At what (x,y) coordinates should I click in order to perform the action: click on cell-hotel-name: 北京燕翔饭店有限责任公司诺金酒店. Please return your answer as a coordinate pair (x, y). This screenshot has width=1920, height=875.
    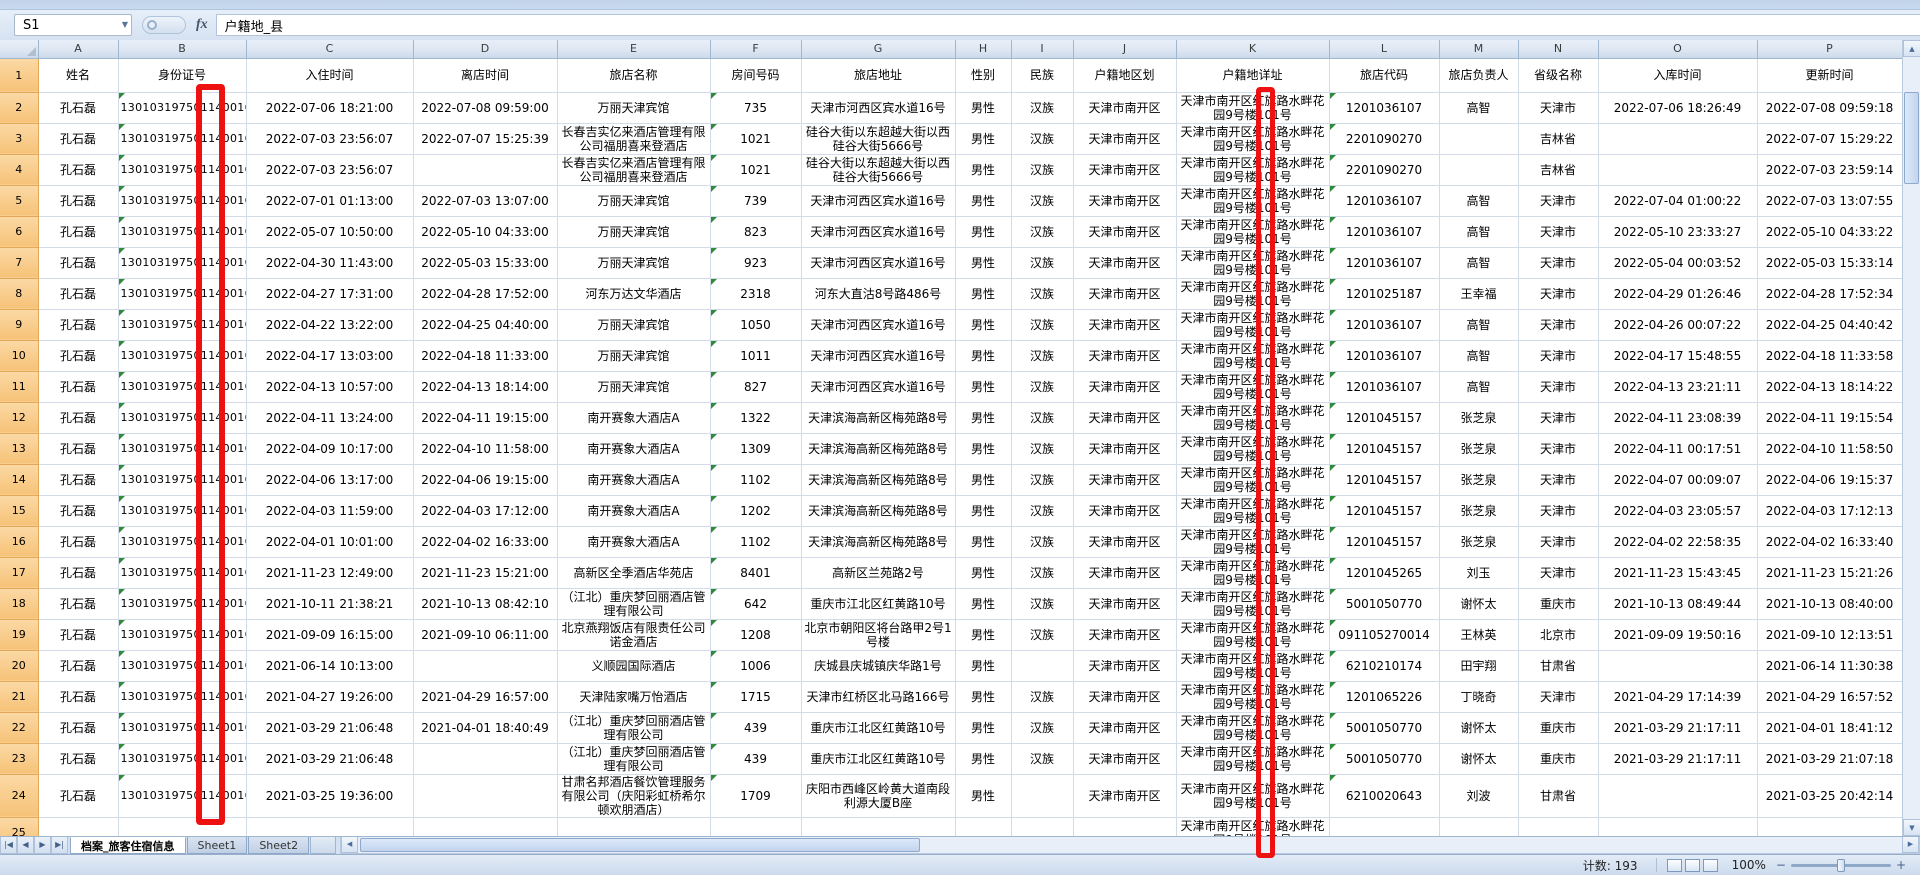
    Looking at the image, I should click on (634, 635).